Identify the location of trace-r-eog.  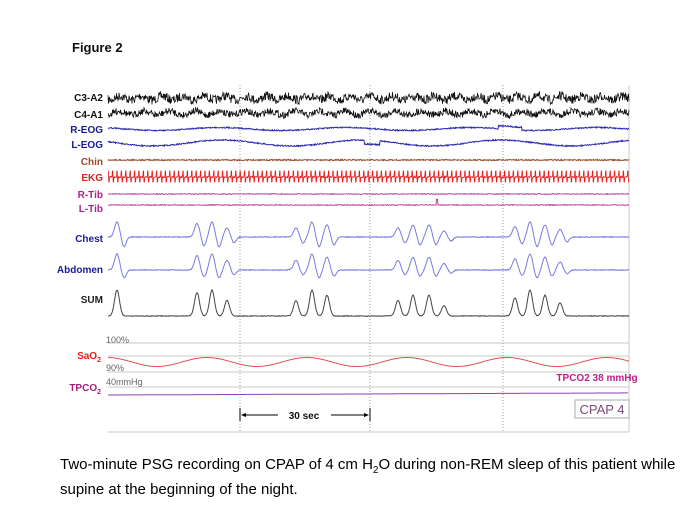
(368, 128).